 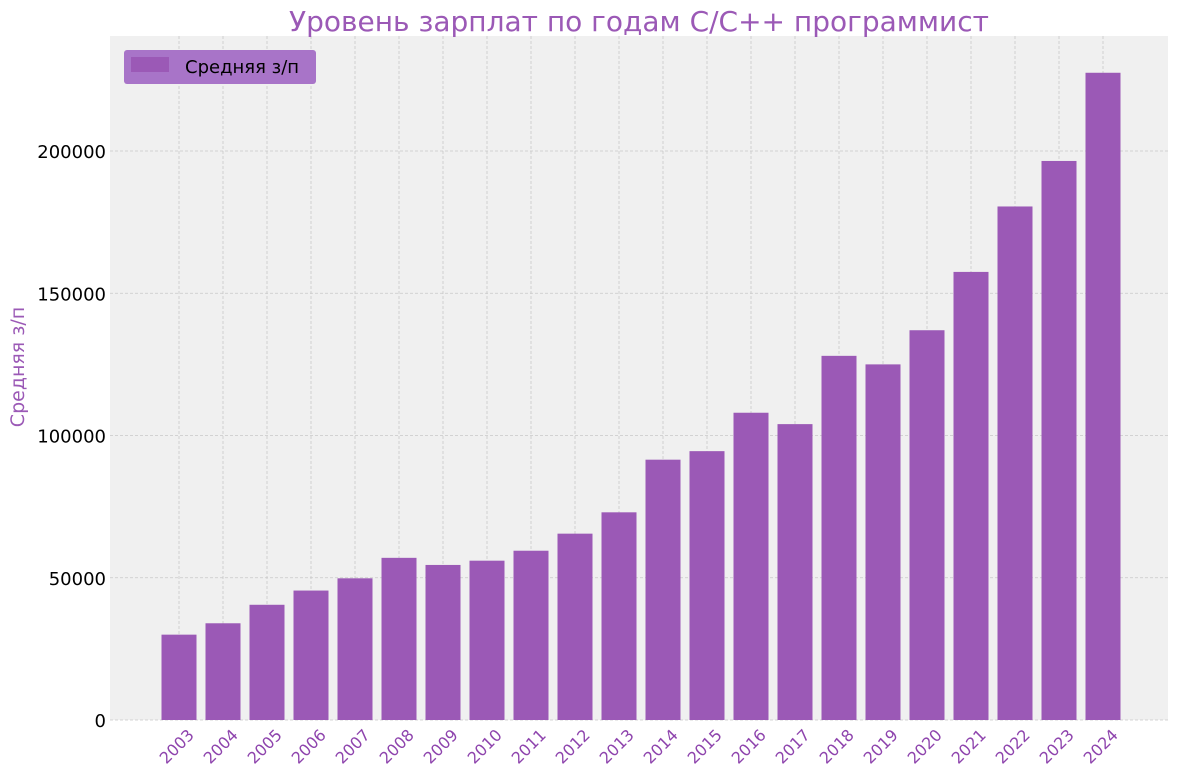 What do you see at coordinates (150, 64) in the screenshot?
I see `legend-patch` at bounding box center [150, 64].